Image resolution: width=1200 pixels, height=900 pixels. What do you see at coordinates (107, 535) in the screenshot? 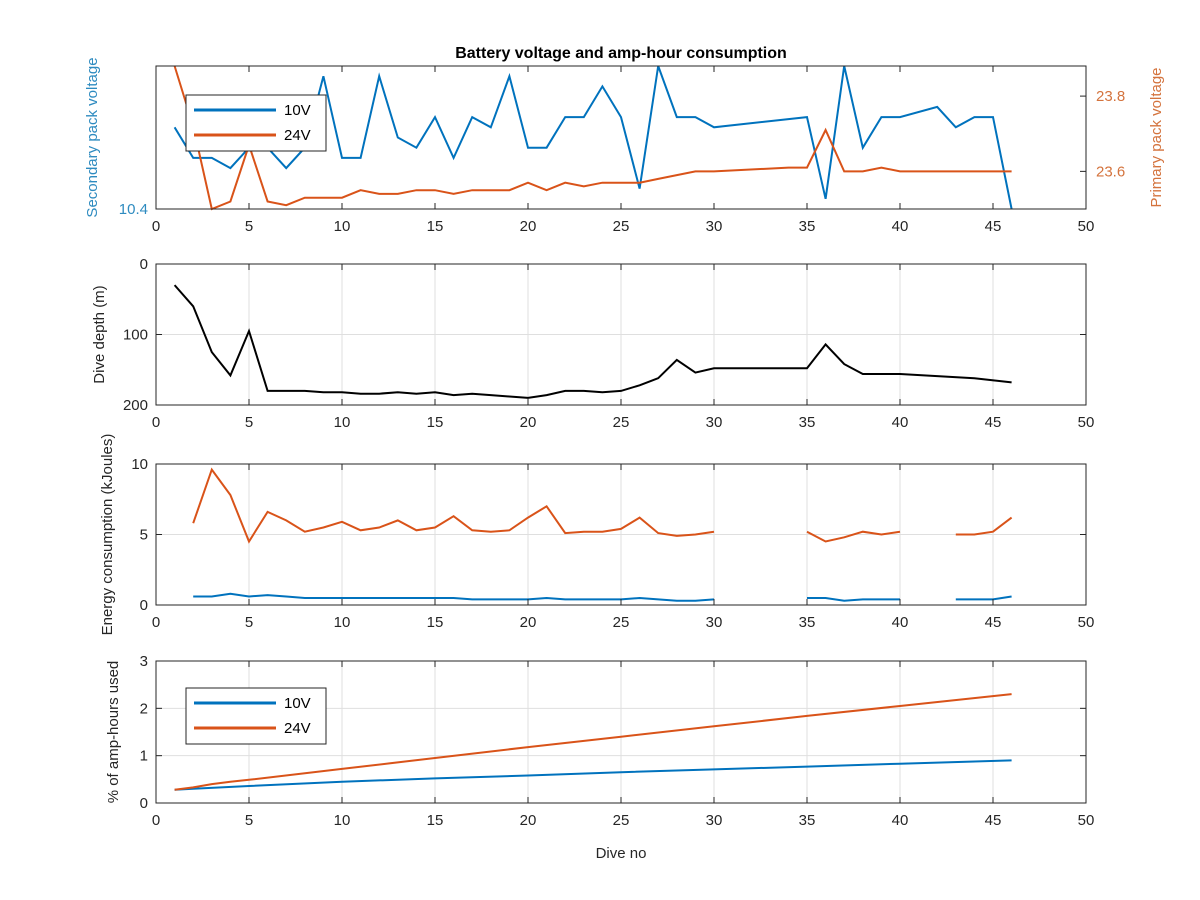
I see `y-axis-label: Energy consumption (kJoules)` at bounding box center [107, 535].